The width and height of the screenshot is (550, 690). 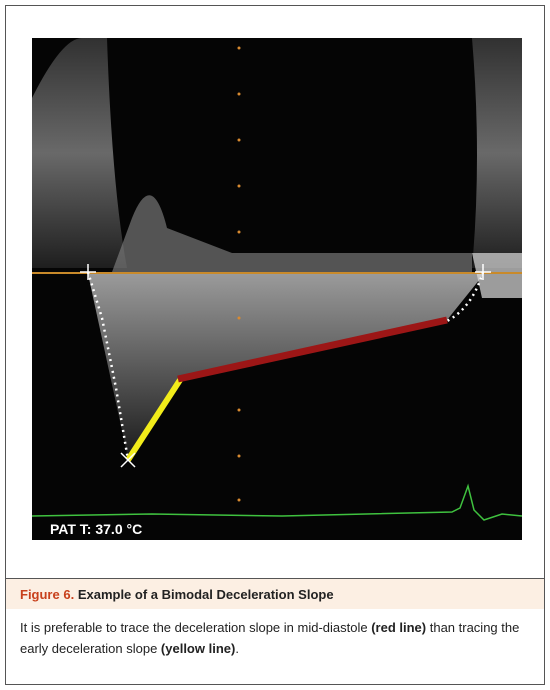 What do you see at coordinates (205, 594) in the screenshot?
I see `figure-title: Example of a Bimodal Deceleration Slope` at bounding box center [205, 594].